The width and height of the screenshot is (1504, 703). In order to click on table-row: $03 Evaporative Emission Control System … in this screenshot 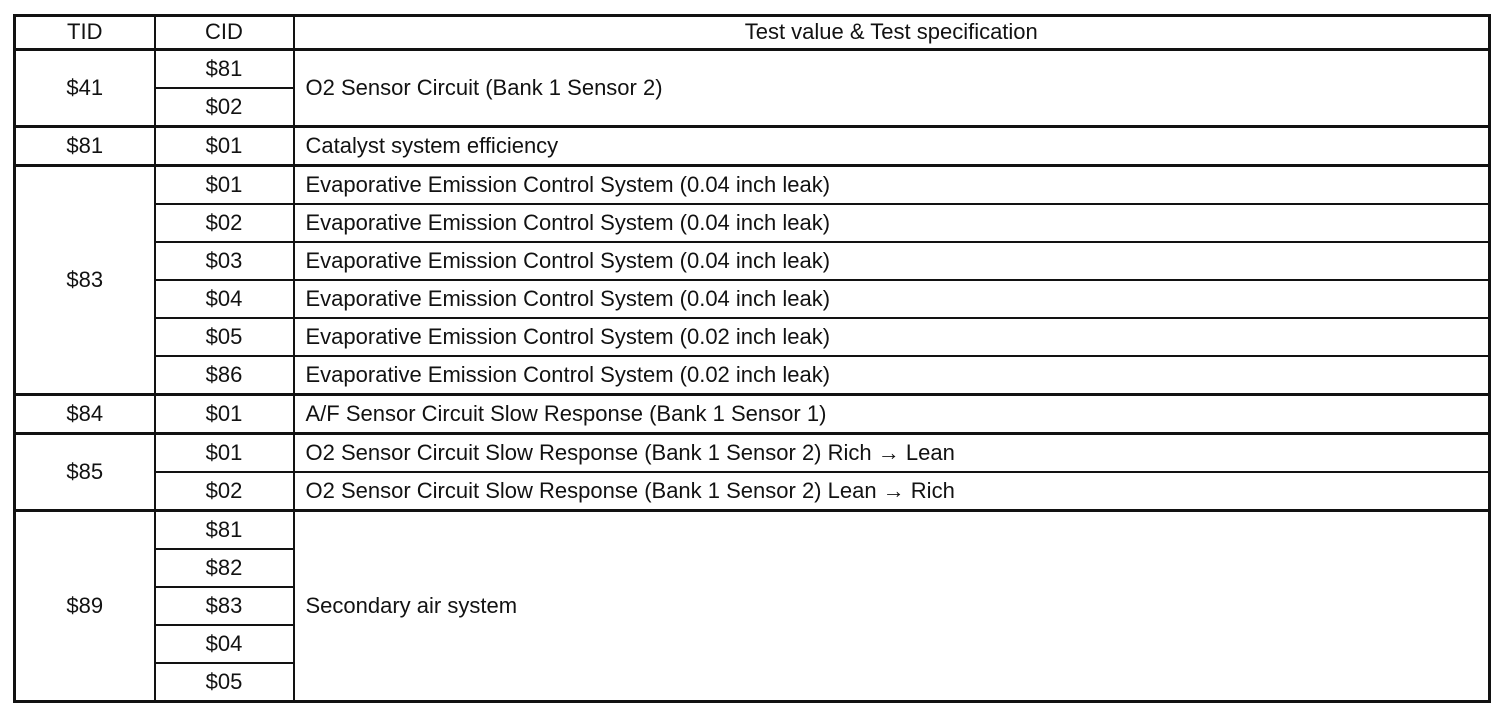, I will do `click(753, 261)`.